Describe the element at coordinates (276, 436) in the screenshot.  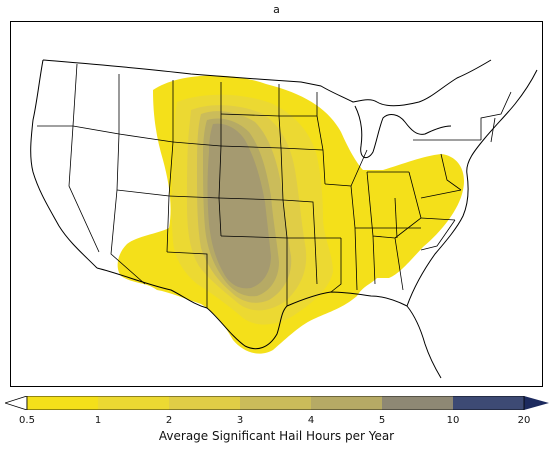
I see `colorbar-label: Average Significant Hail Hours per Year` at that location.